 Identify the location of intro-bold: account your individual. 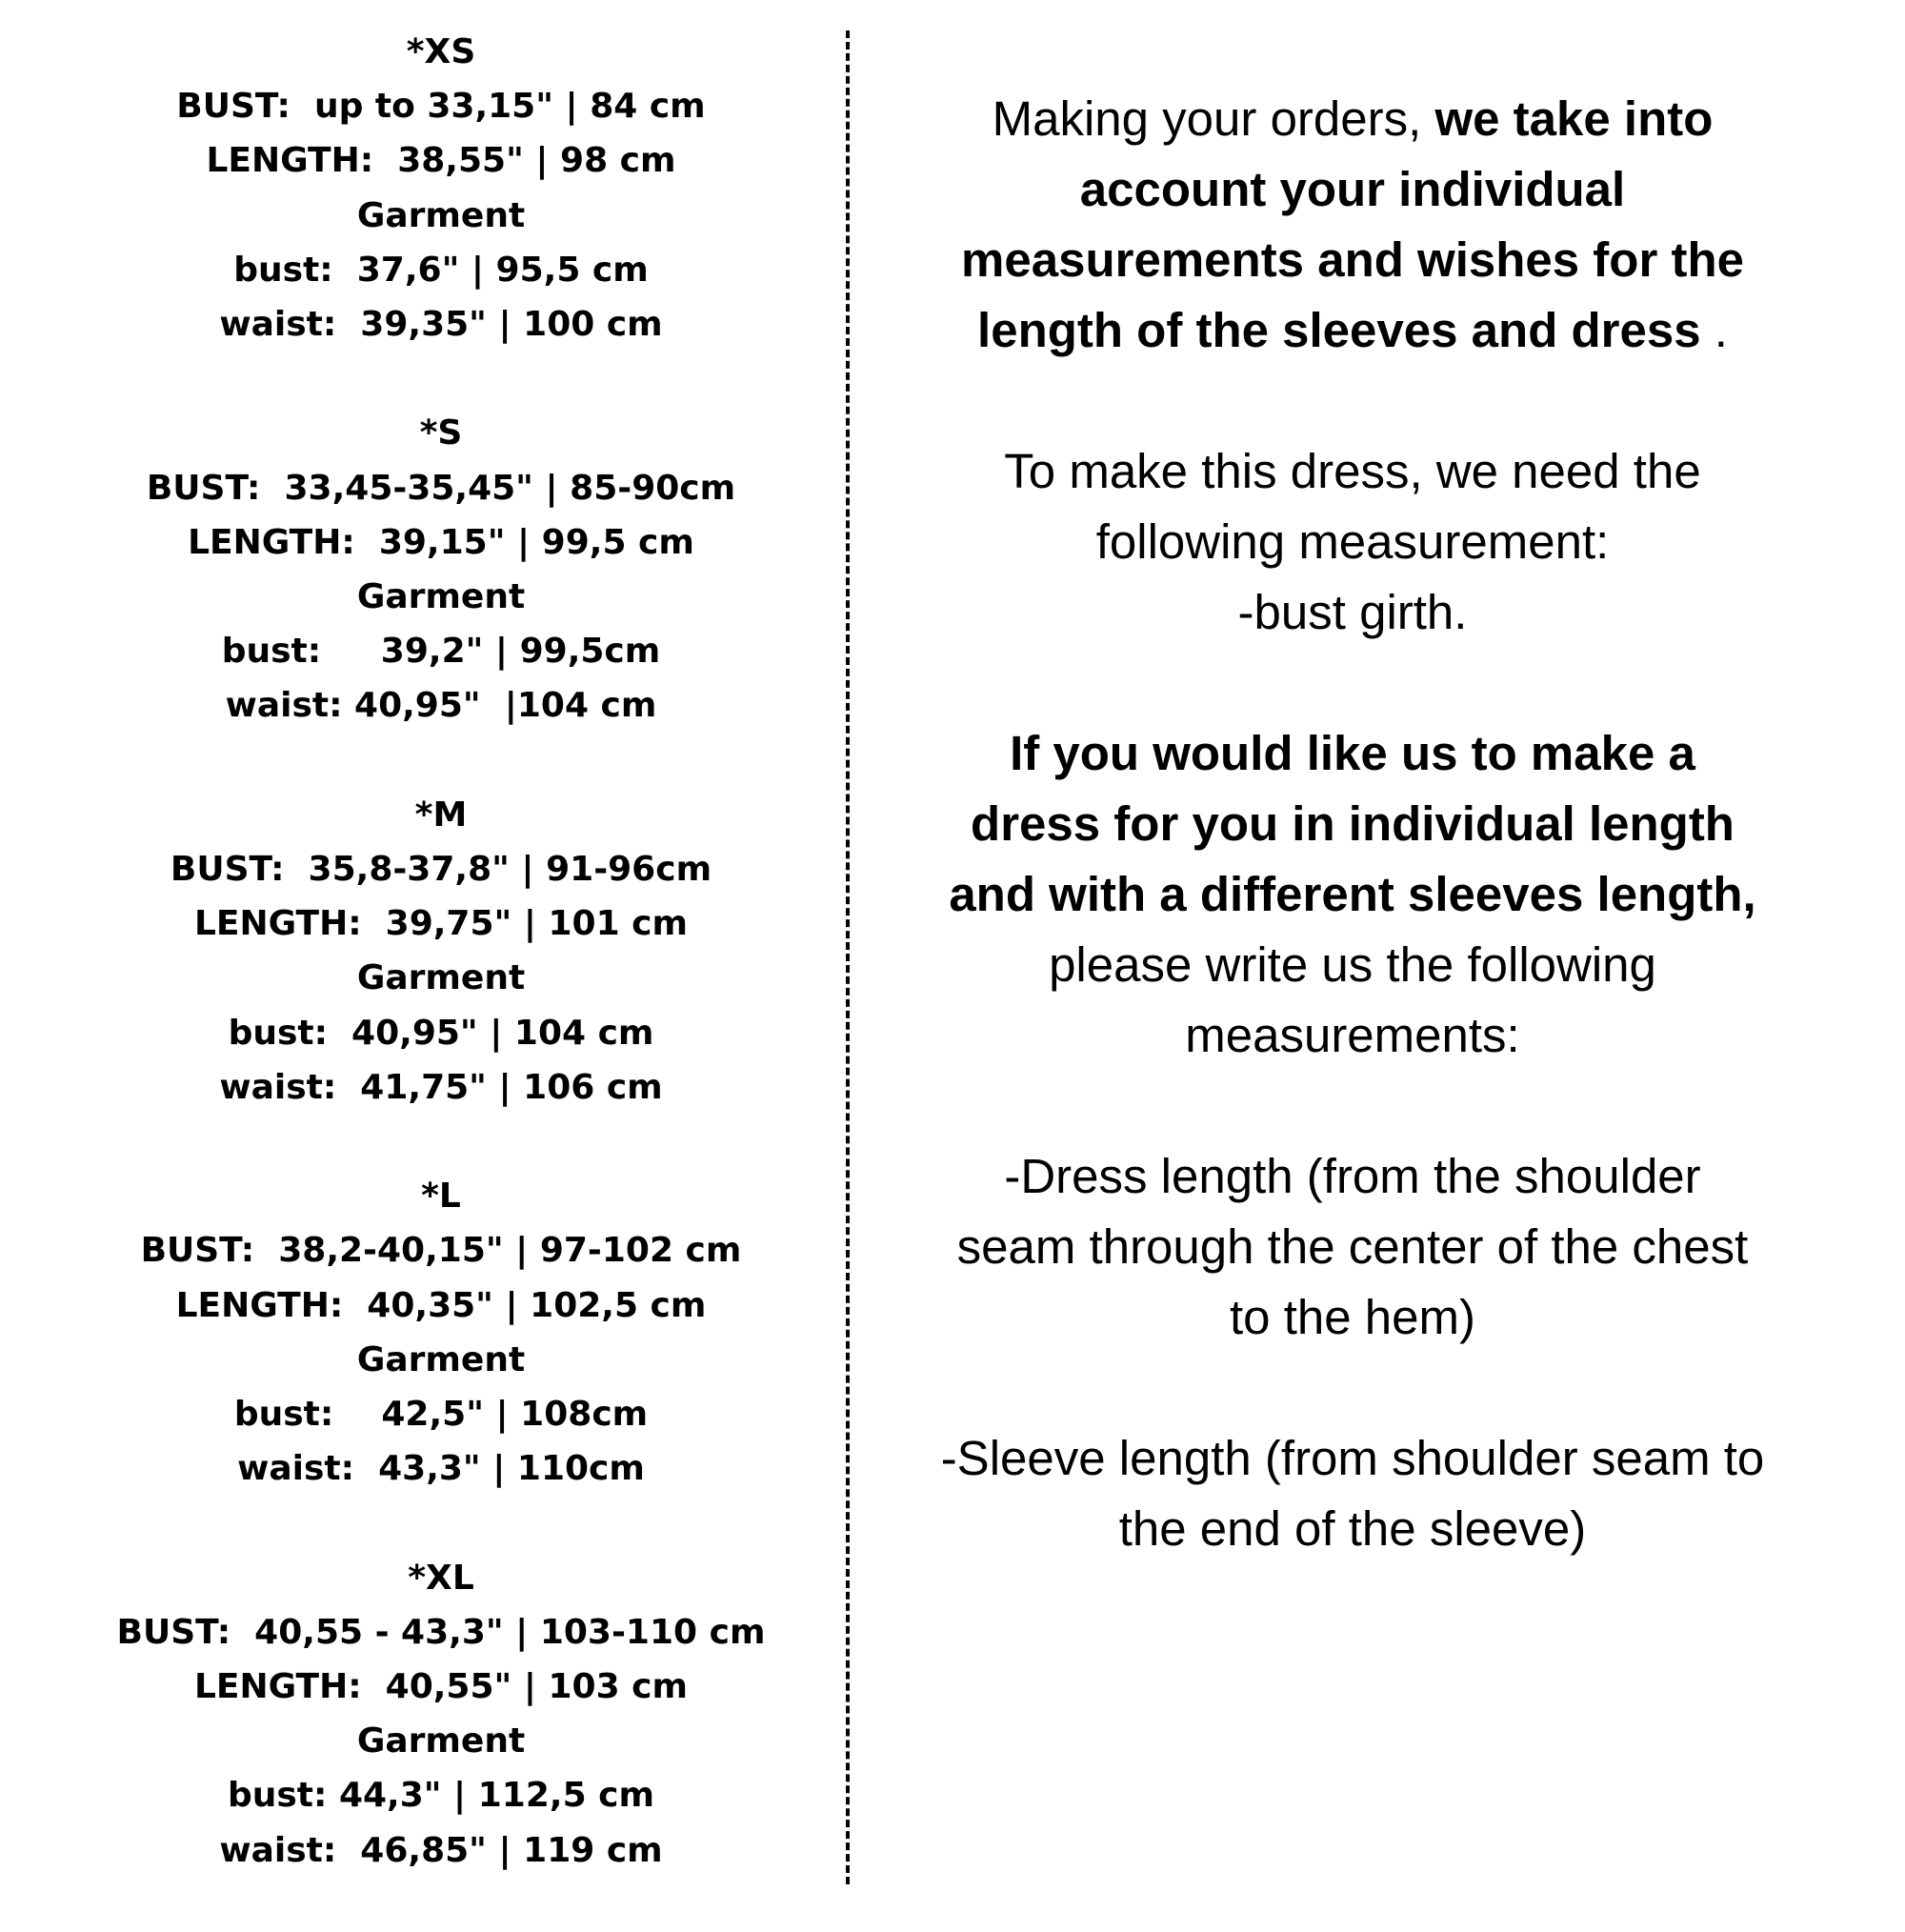
(1352, 189).